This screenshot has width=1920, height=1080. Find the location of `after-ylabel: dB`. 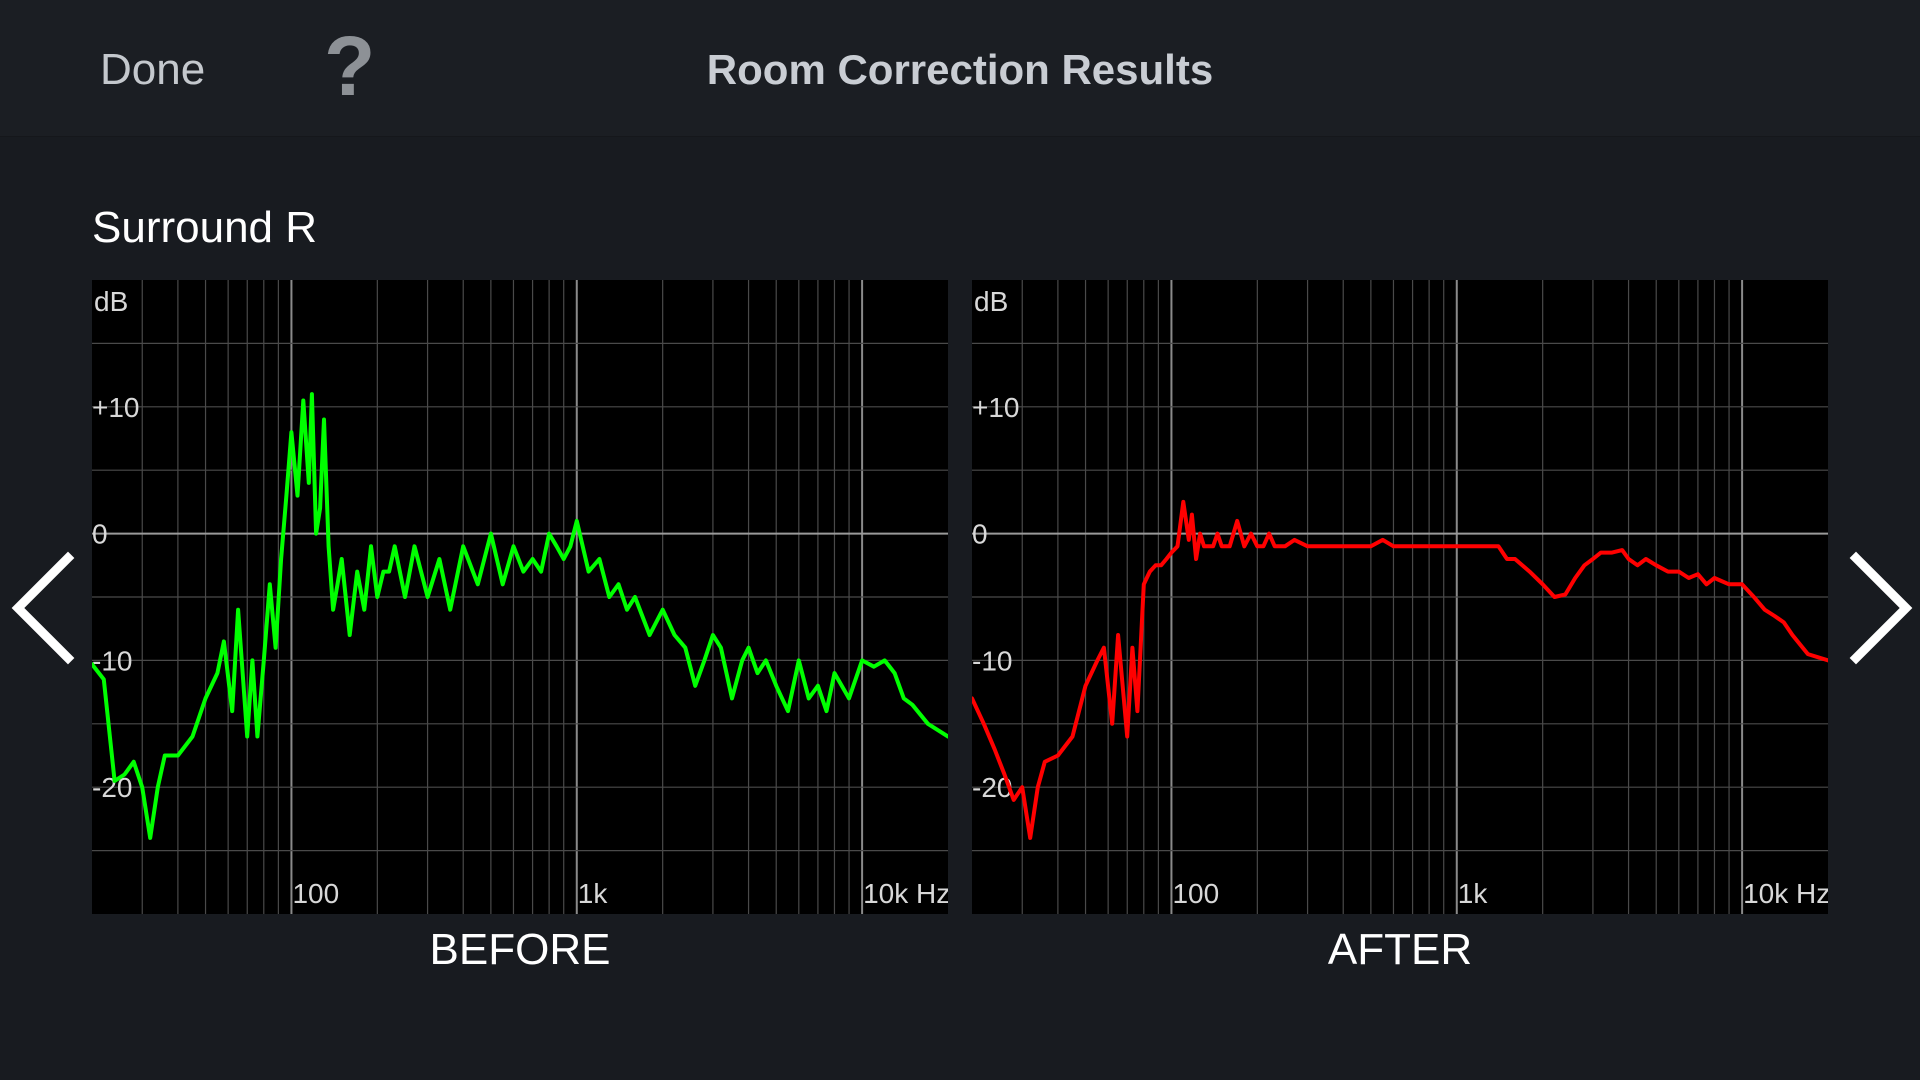

after-ylabel: dB is located at coordinates (991, 301).